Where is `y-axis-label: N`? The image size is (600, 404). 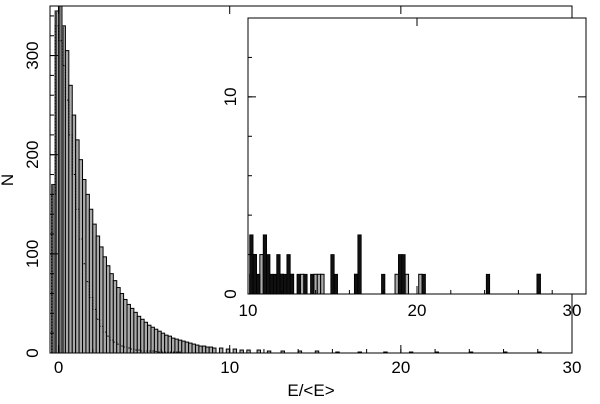
y-axis-label: N is located at coordinates (8, 180).